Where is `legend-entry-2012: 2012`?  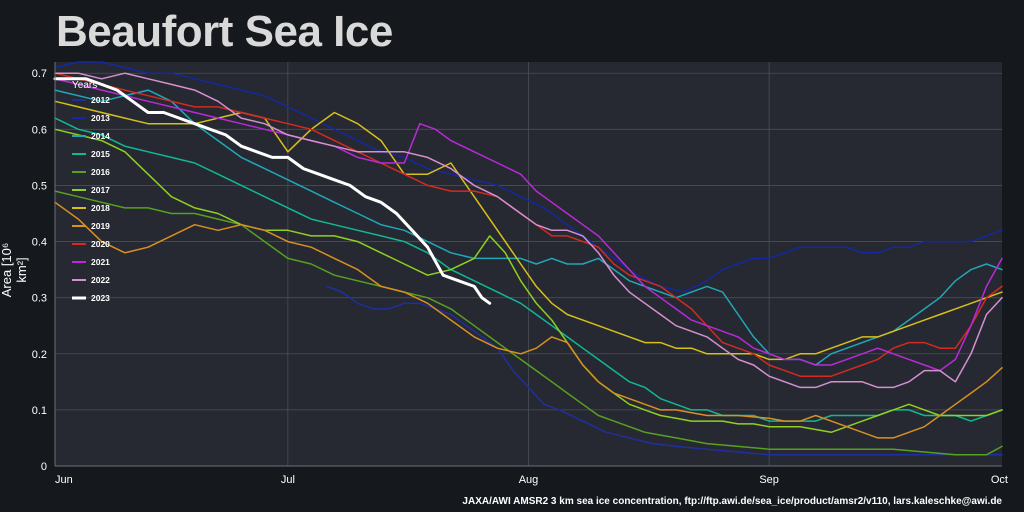 legend-entry-2012: 2012 is located at coordinates (100, 100).